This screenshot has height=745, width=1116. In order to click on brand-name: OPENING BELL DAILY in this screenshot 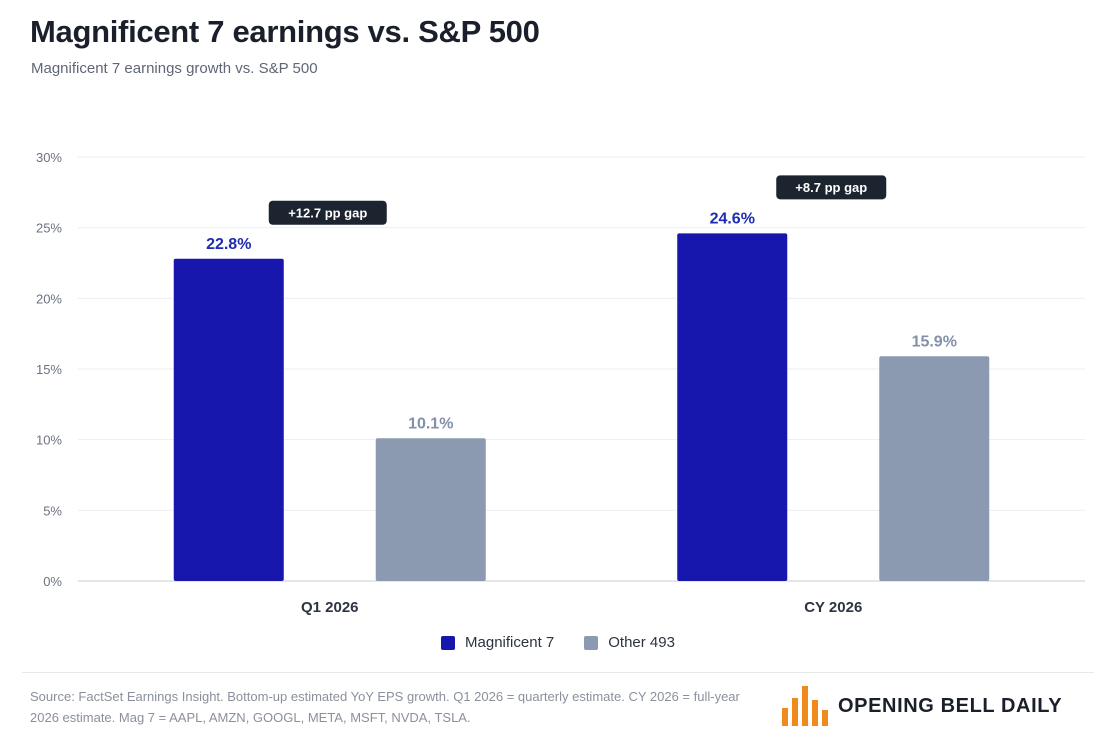, I will do `click(950, 705)`.